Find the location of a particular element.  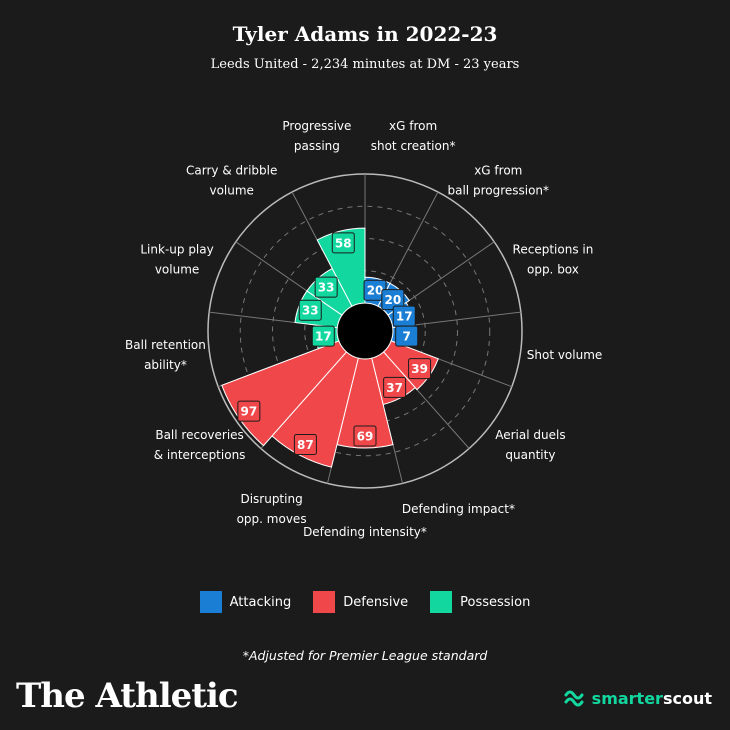

category-label-line: ball progression* is located at coordinates (499, 191).